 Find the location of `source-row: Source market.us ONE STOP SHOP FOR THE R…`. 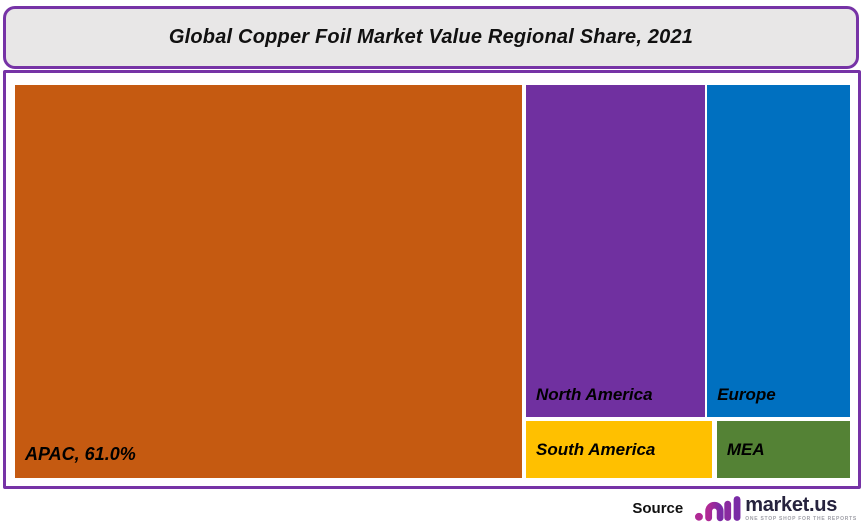

source-row: Source market.us ONE STOP SHOP FOR THE R… is located at coordinates (744, 508).